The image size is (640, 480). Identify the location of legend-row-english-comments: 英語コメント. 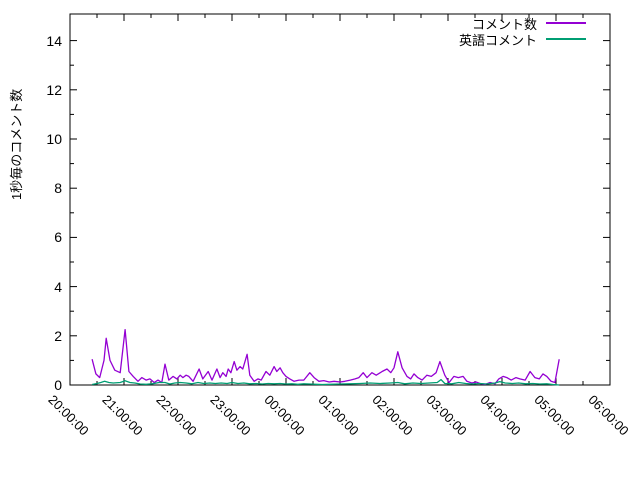
(522, 39).